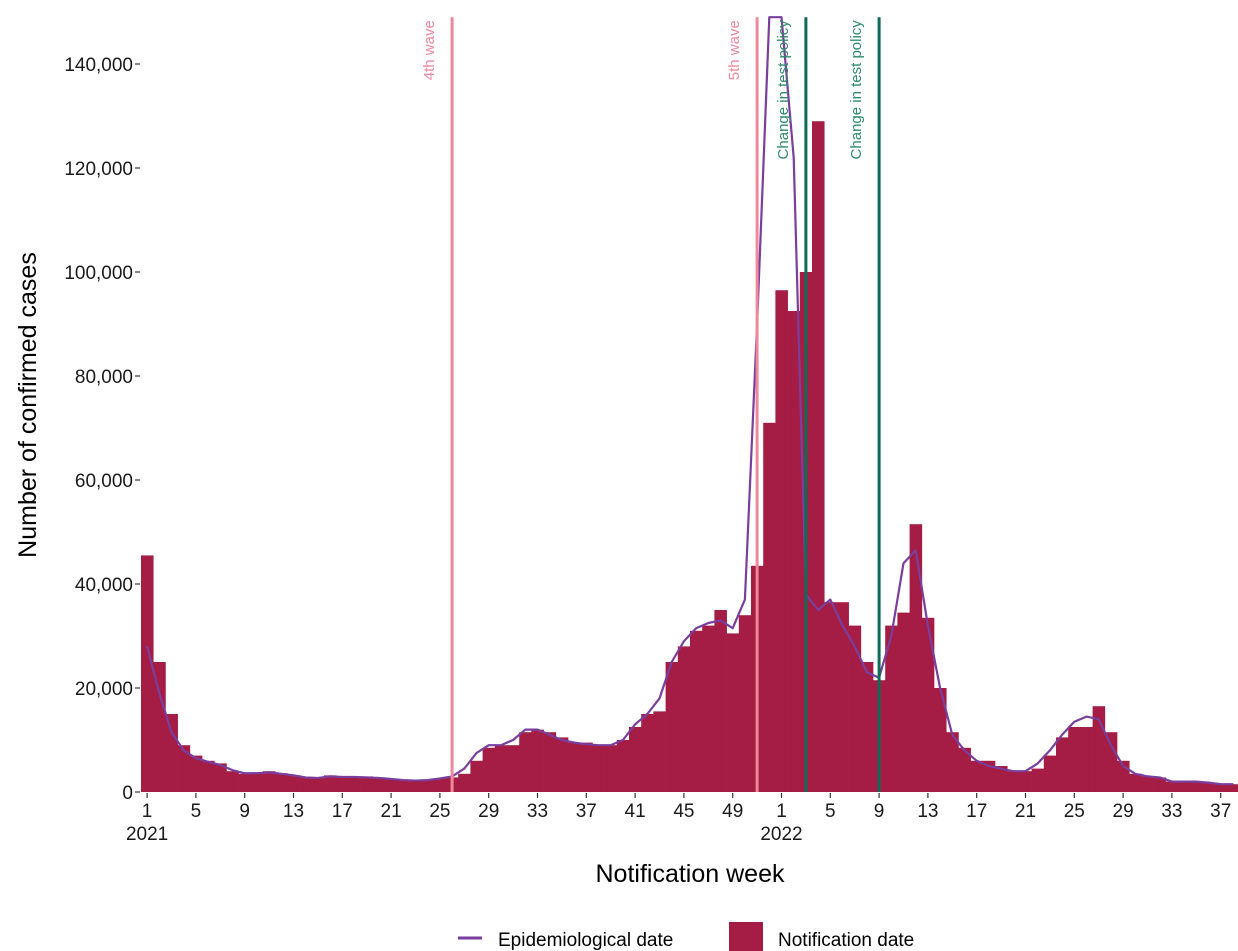 The height and width of the screenshot is (951, 1238). What do you see at coordinates (769, 607) in the screenshot?
I see `bar-2021-W52` at bounding box center [769, 607].